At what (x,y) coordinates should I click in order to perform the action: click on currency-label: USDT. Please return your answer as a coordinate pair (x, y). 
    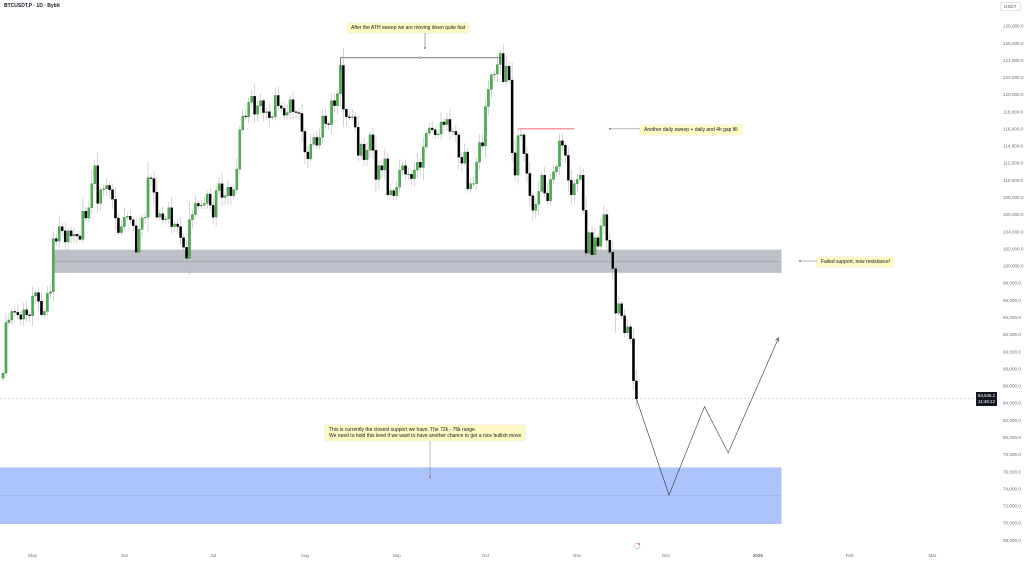
    Looking at the image, I should click on (1010, 6).